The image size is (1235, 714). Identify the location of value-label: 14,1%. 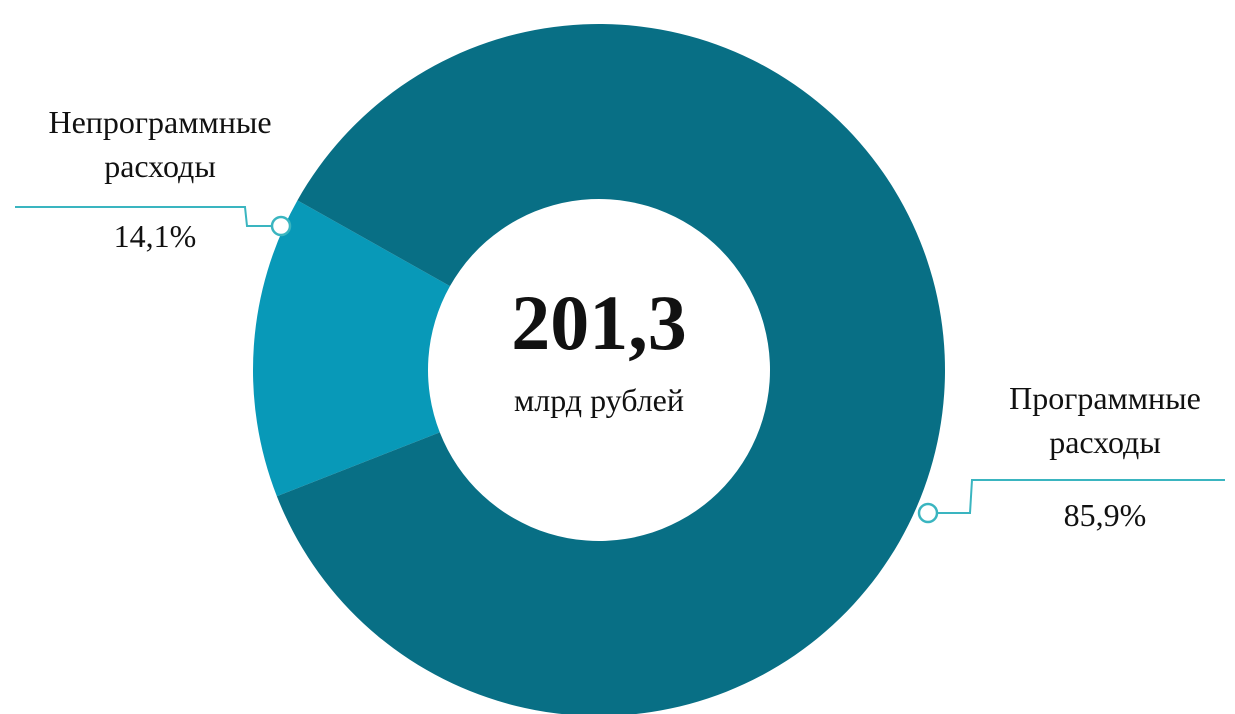
(155, 236).